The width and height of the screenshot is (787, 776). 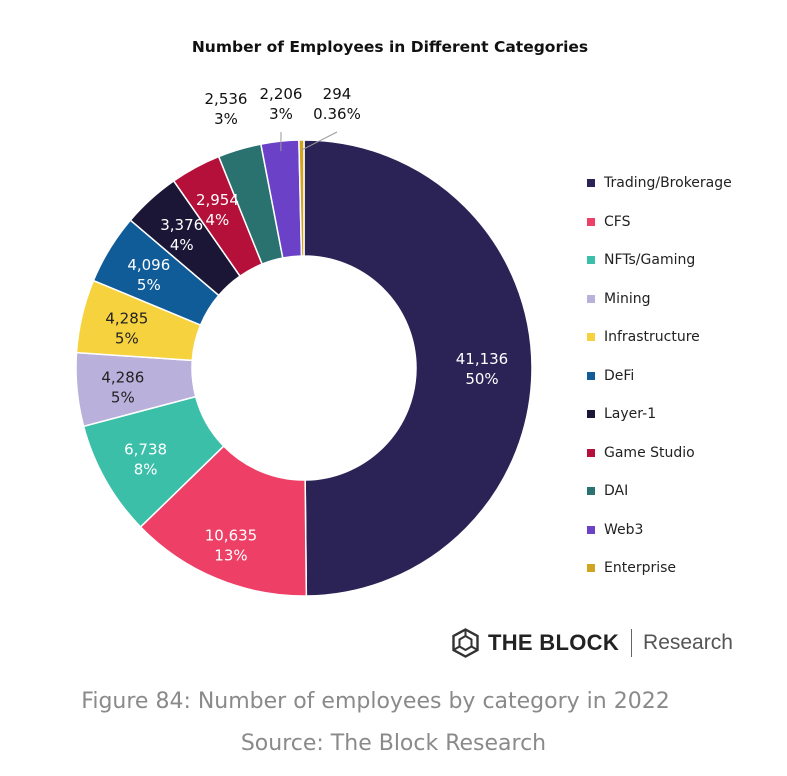 What do you see at coordinates (659, 222) in the screenshot?
I see `legend-item: CFS` at bounding box center [659, 222].